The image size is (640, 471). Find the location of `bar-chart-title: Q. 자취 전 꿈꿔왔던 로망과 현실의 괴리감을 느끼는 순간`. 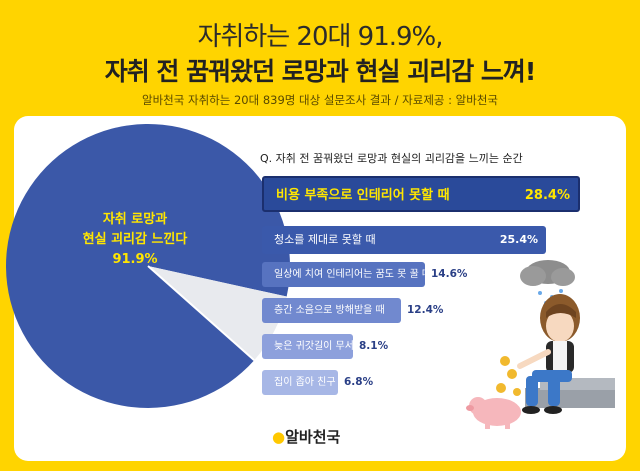

bar-chart-title: Q. 자취 전 꿈꿔왔던 로망과 현실의 괴리감을 느끼는 순간 is located at coordinates (391, 158).